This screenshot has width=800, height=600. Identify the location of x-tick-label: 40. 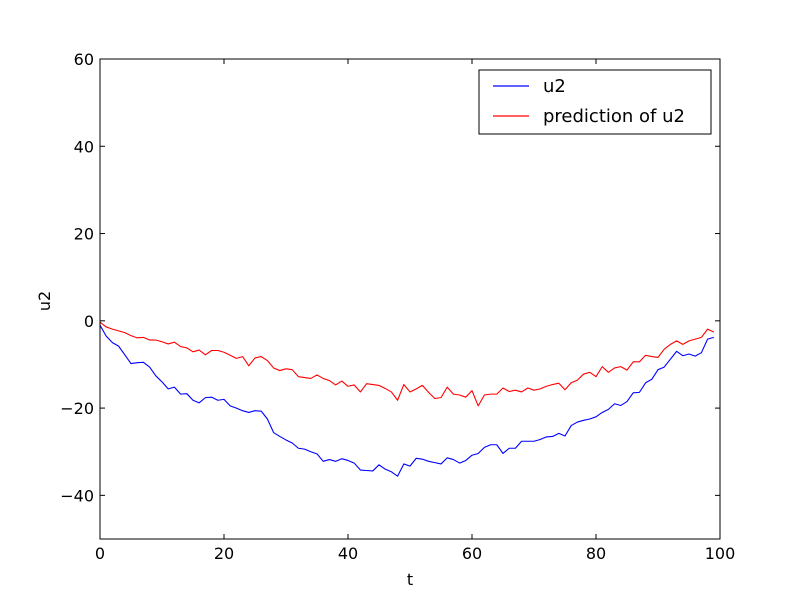
(348, 553).